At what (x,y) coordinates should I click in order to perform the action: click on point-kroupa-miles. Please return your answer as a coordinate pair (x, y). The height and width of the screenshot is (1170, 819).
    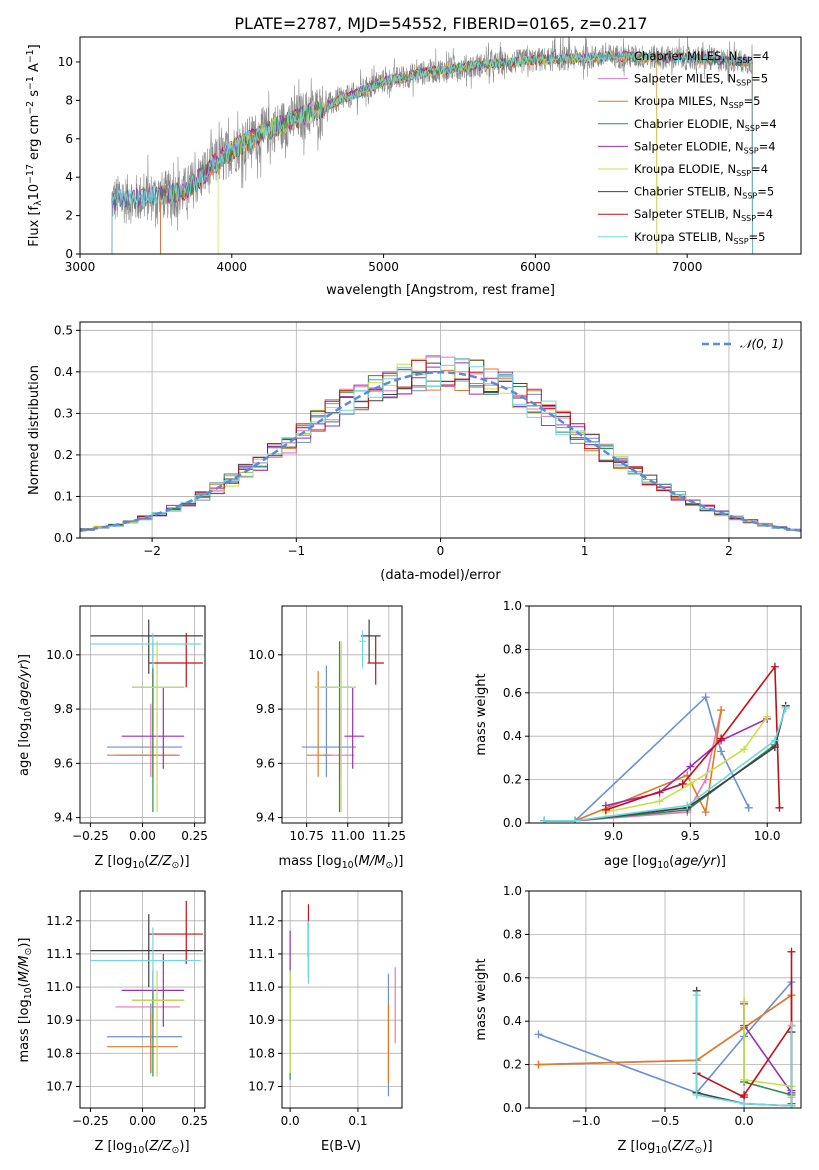
    Looking at the image, I should click on (319, 724).